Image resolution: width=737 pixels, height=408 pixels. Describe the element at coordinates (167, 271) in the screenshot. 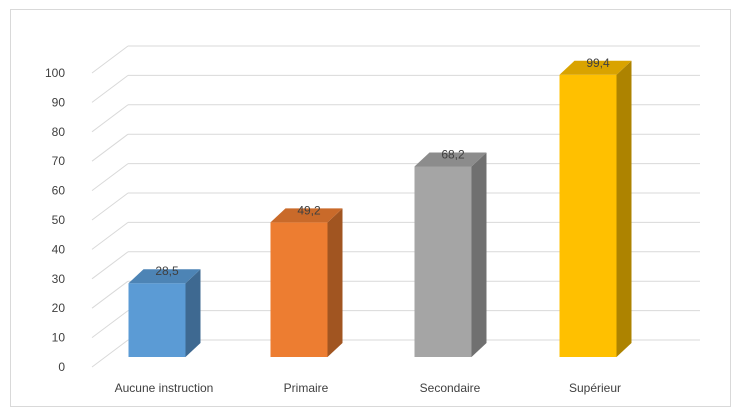

I see `data-label: 28,5` at that location.